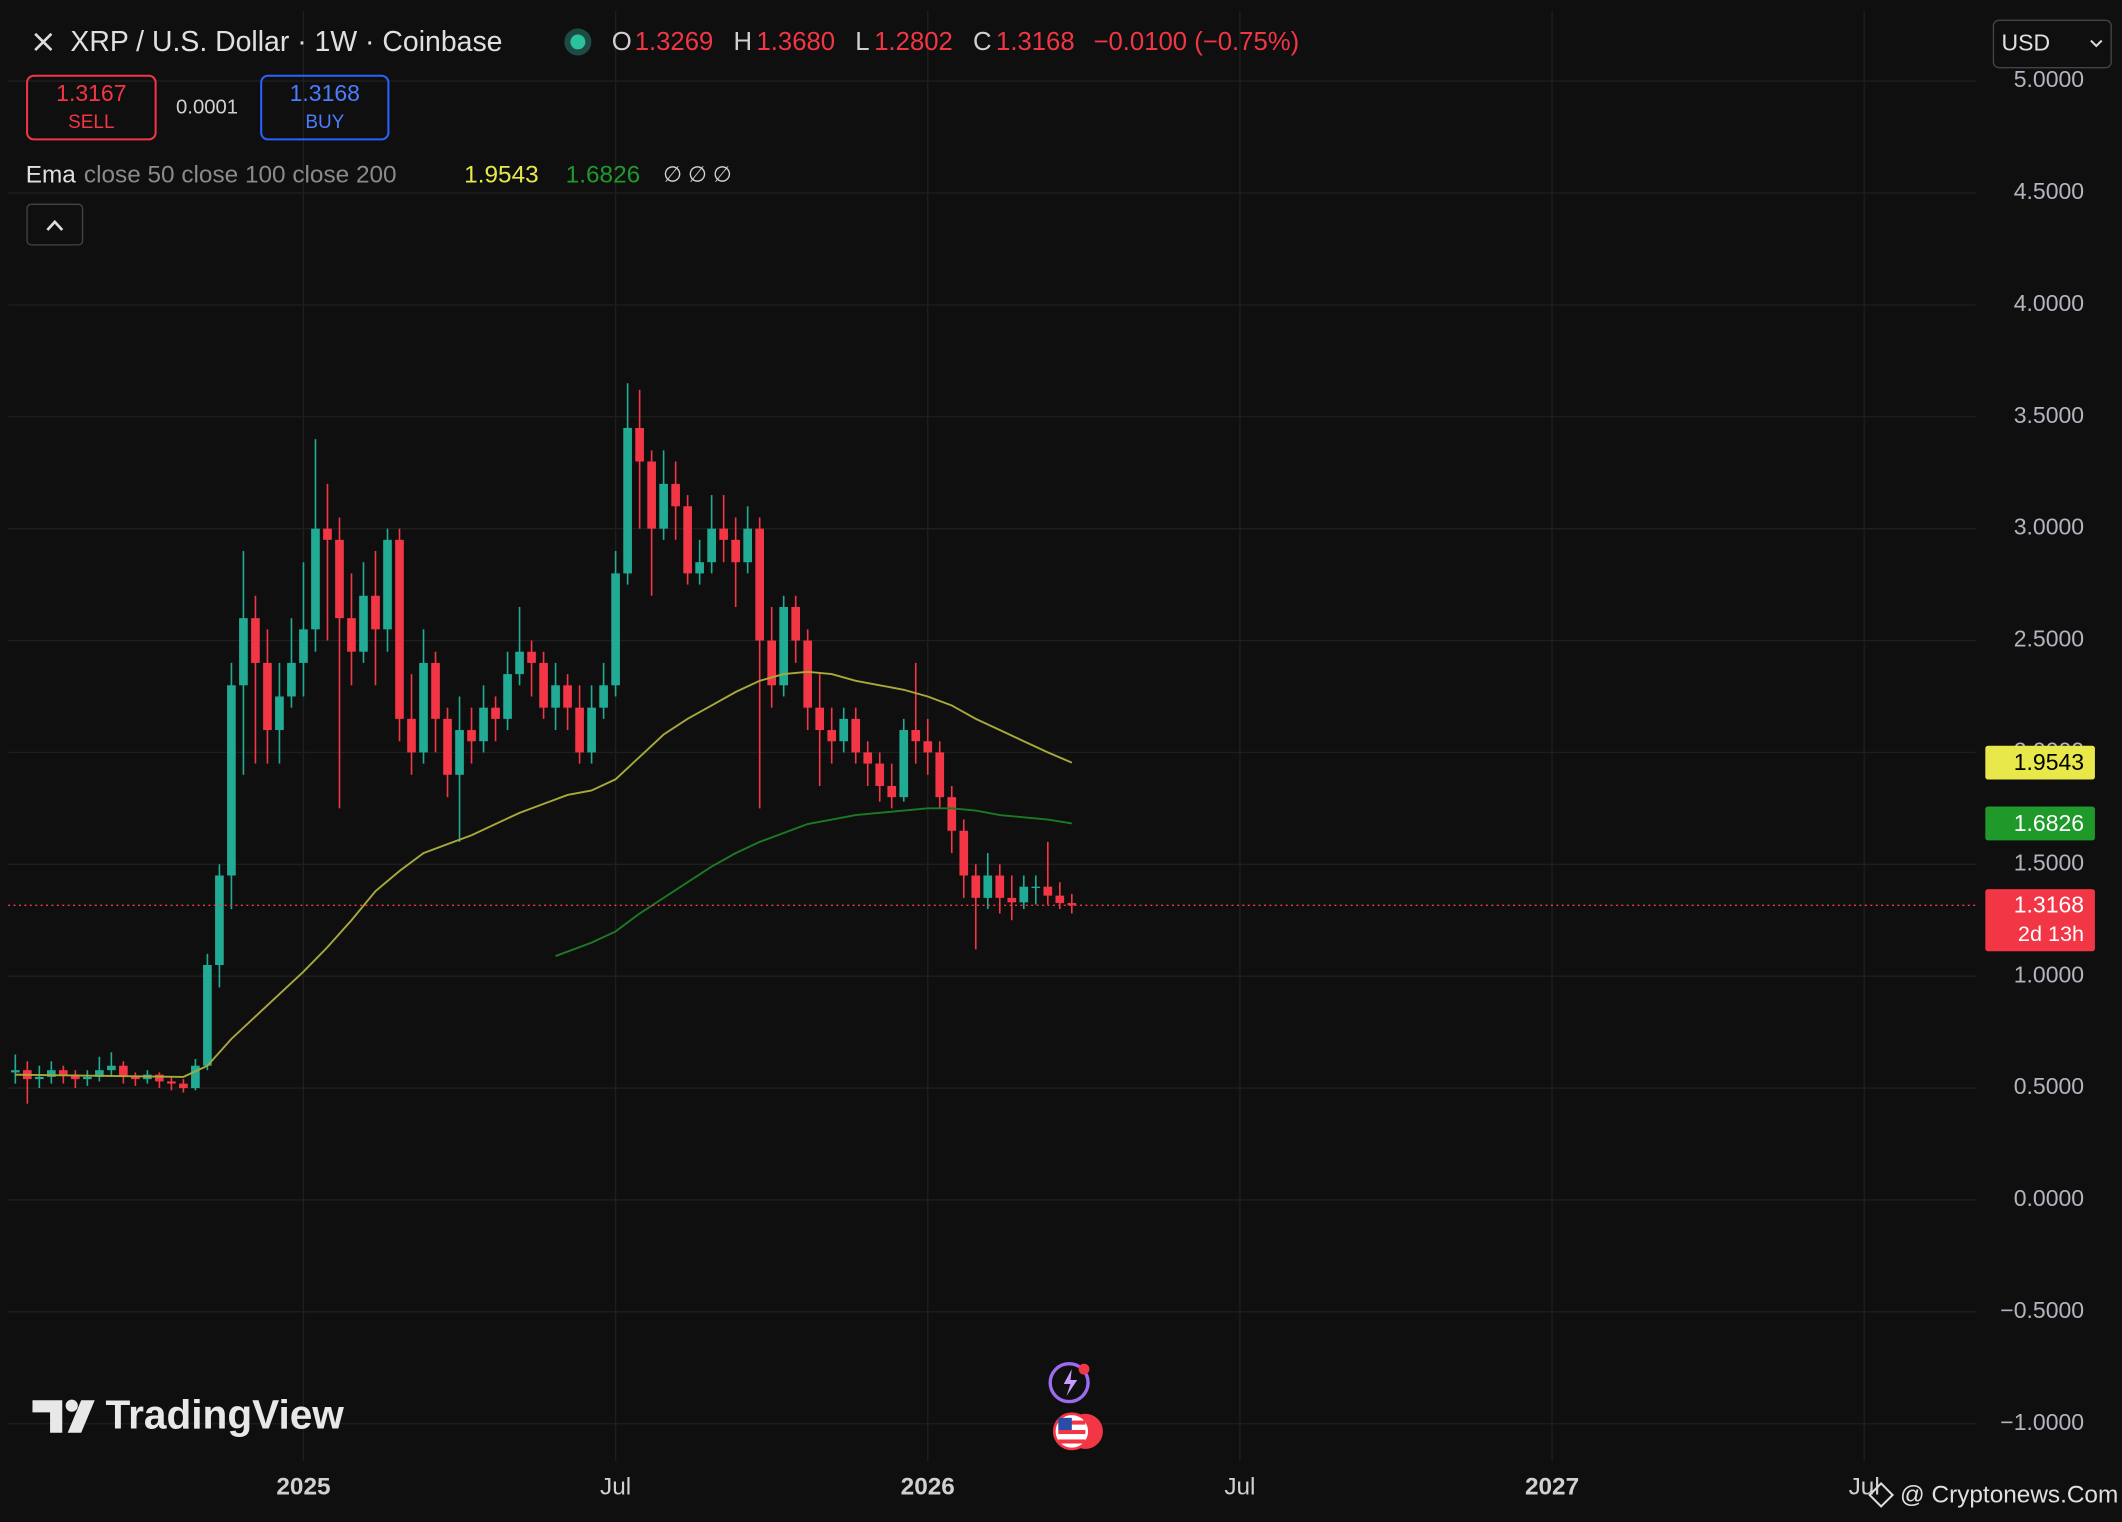  I want to click on indicator-value: 1.9543, so click(501, 174).